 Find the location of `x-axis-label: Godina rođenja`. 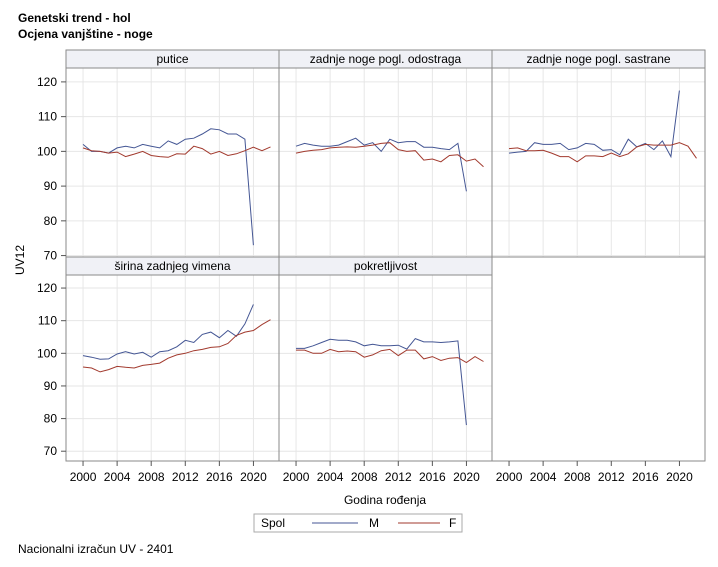

x-axis-label: Godina rođenja is located at coordinates (385, 500).